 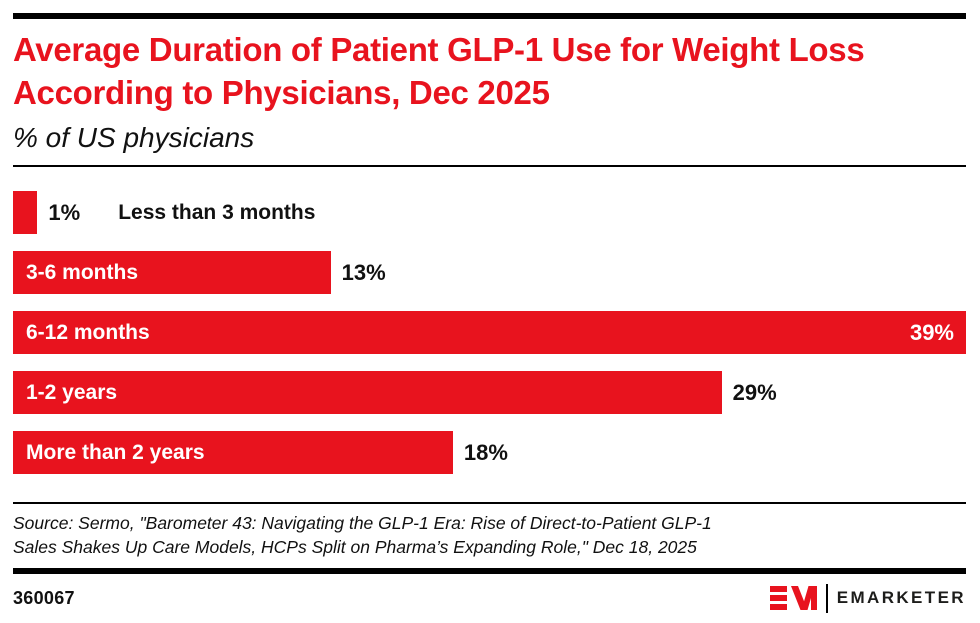 What do you see at coordinates (172, 272) in the screenshot?
I see `bar: 3-6 months` at bounding box center [172, 272].